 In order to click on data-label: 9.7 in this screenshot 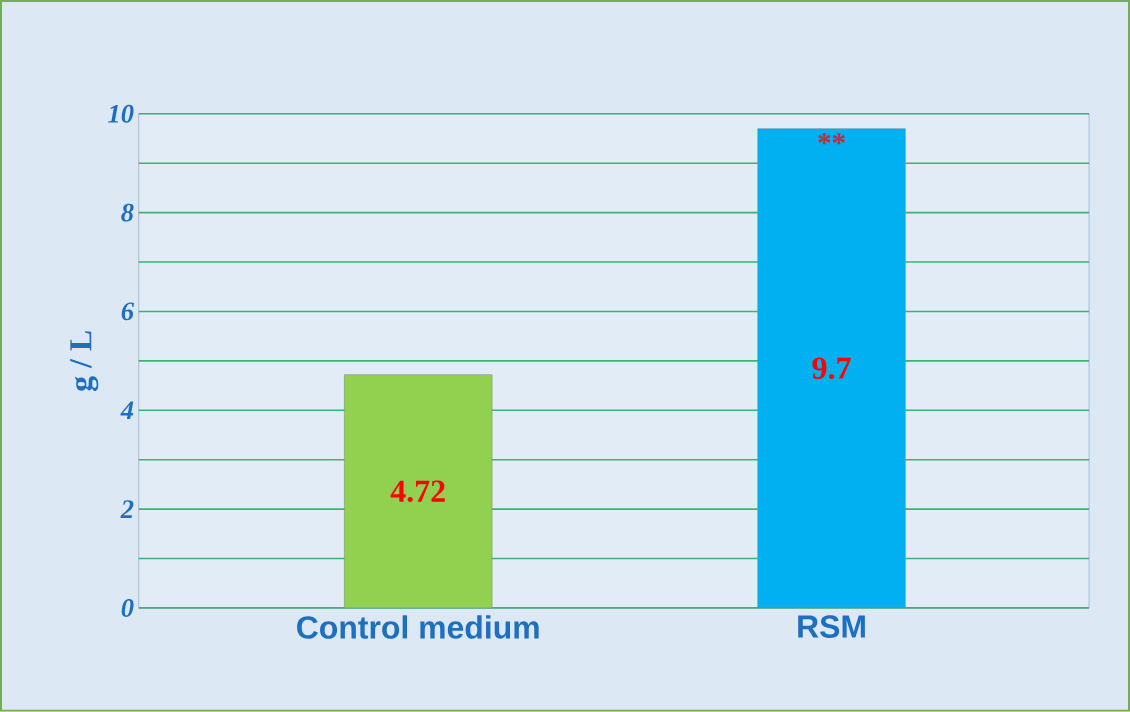, I will do `click(831, 368)`.